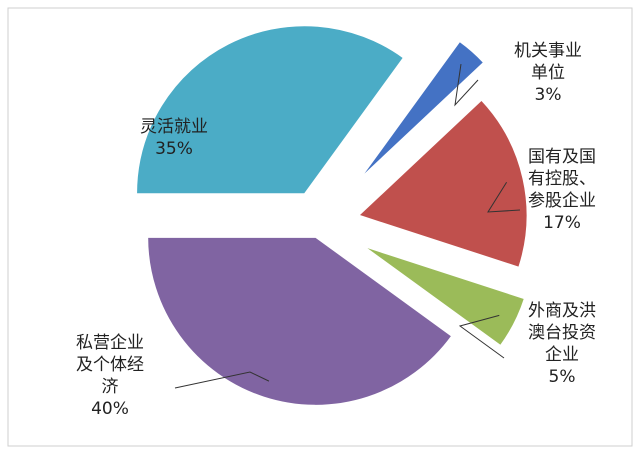  What do you see at coordinates (548, 95) in the screenshot?
I see `slice-percent: 3%` at bounding box center [548, 95].